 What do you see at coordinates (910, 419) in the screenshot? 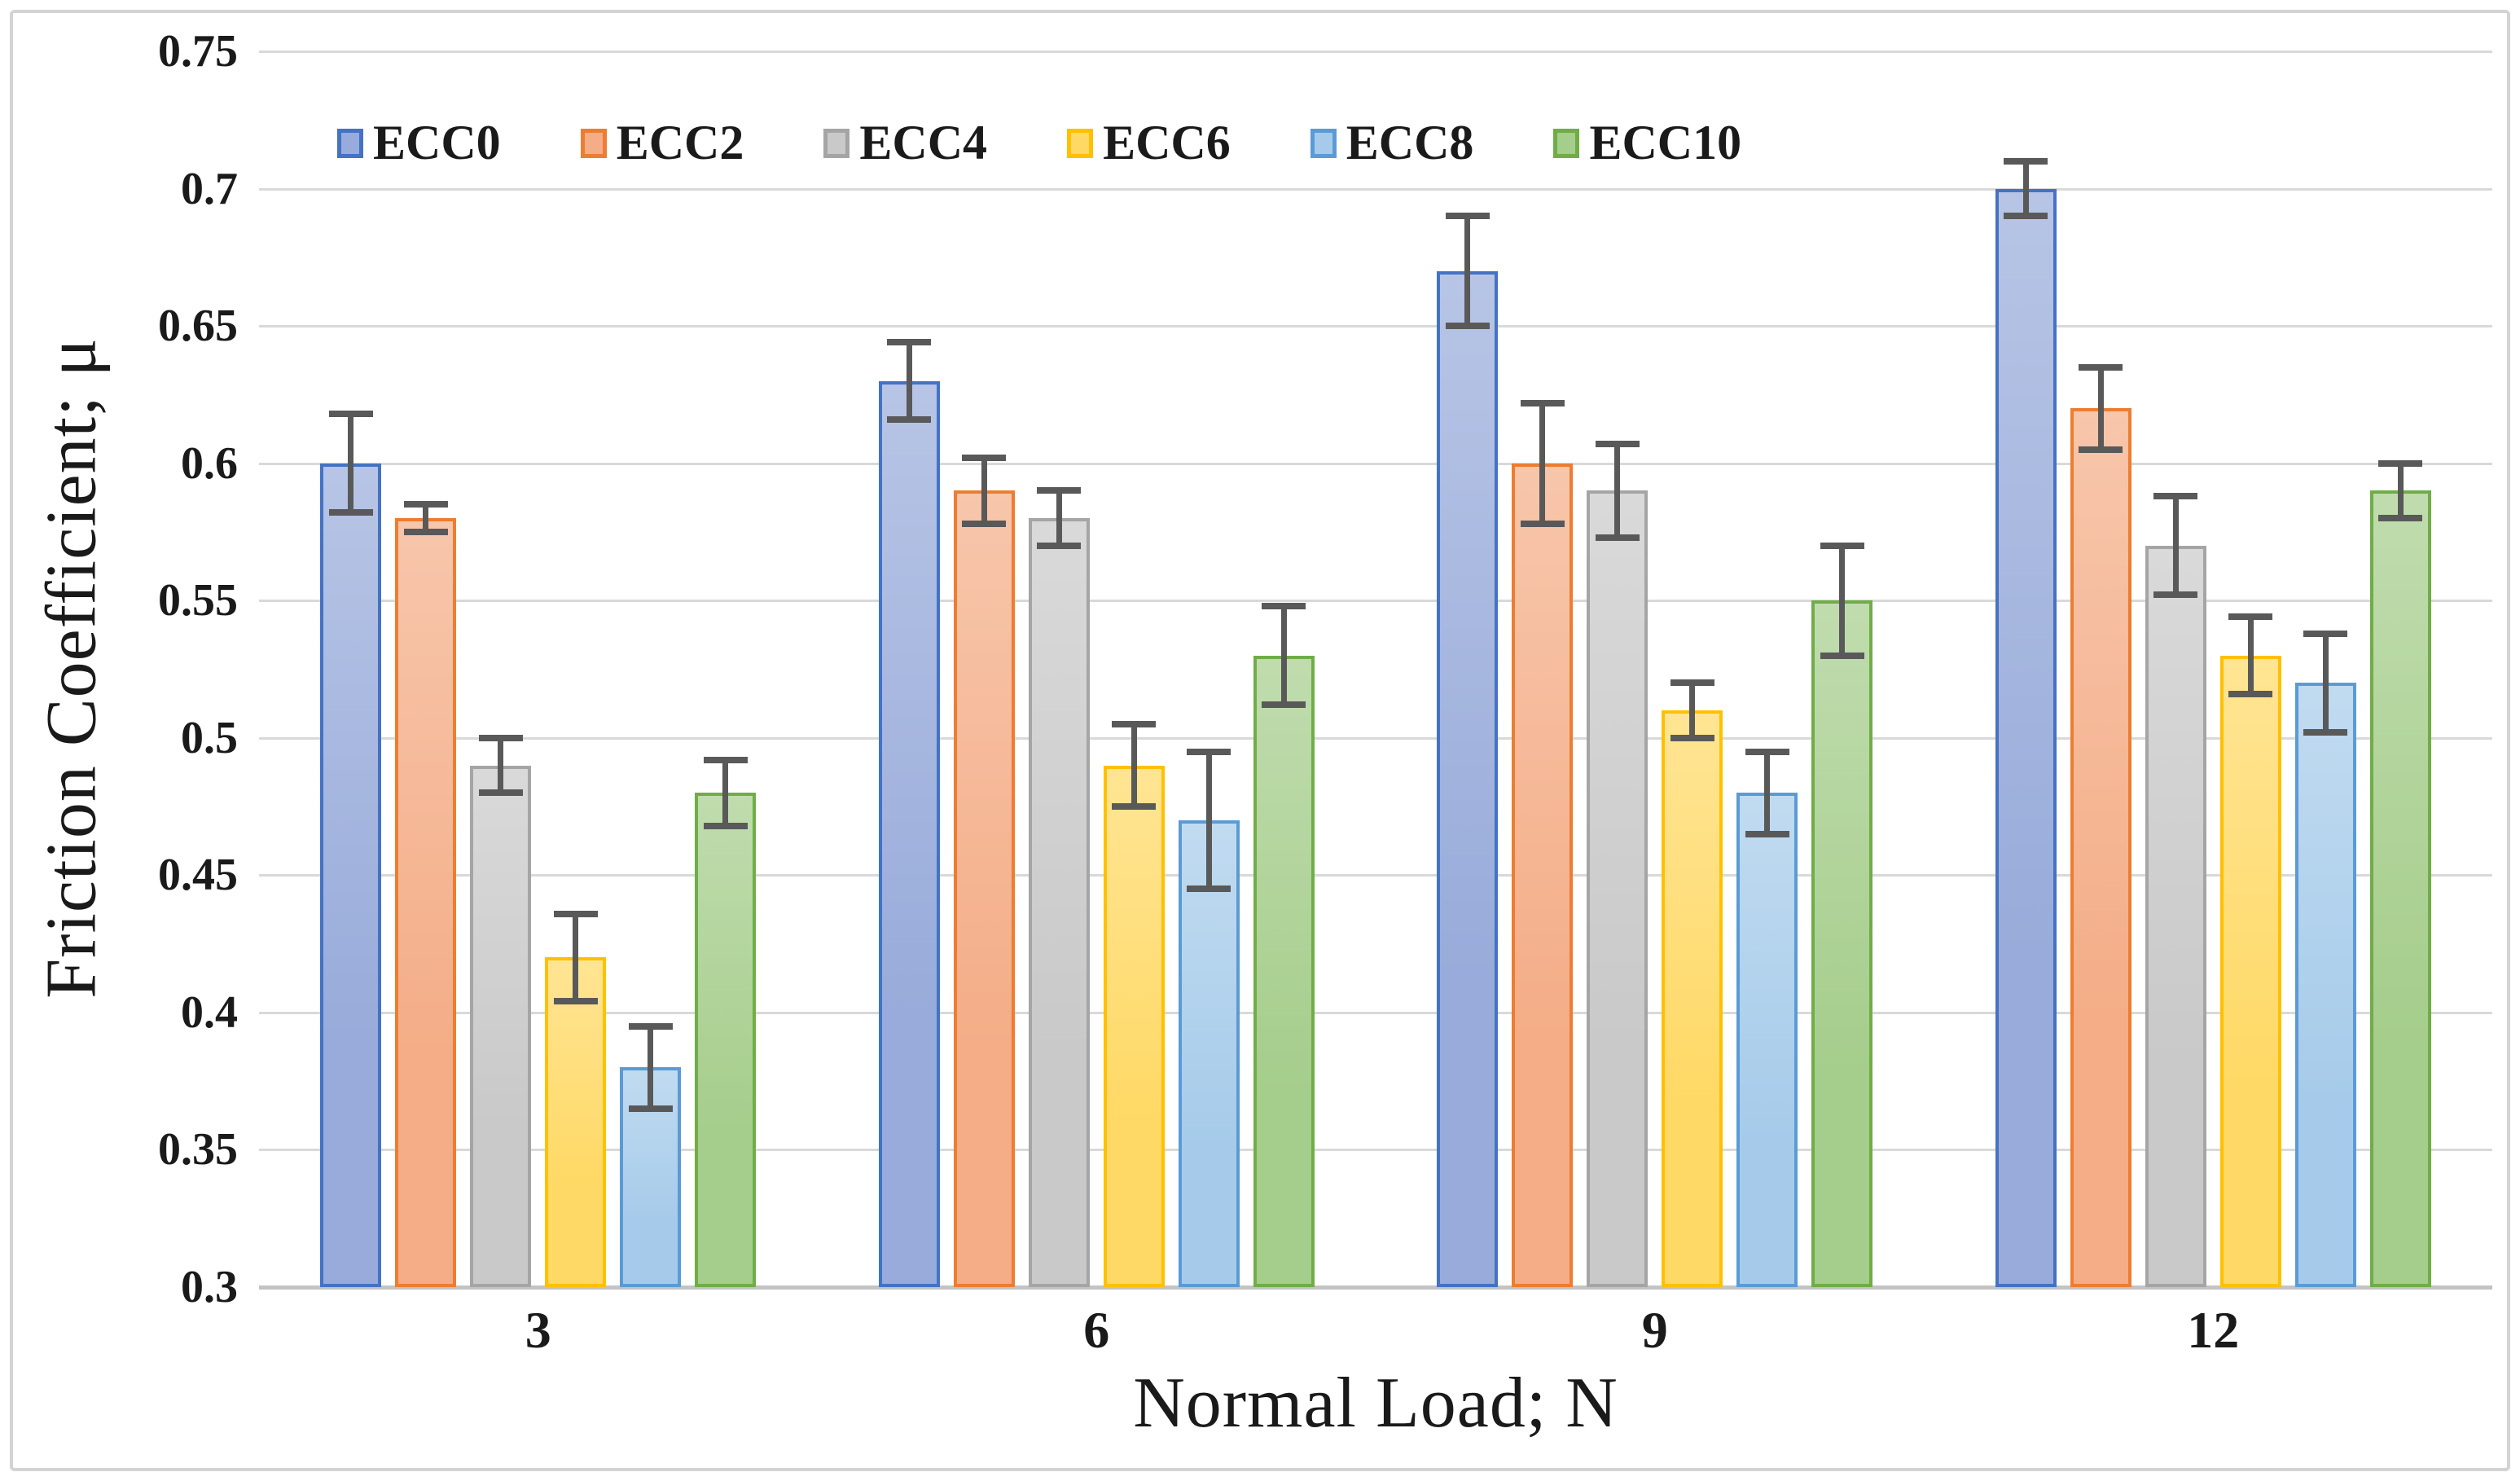
I see `error-cap-bottom-ECC0-6N` at bounding box center [910, 419].